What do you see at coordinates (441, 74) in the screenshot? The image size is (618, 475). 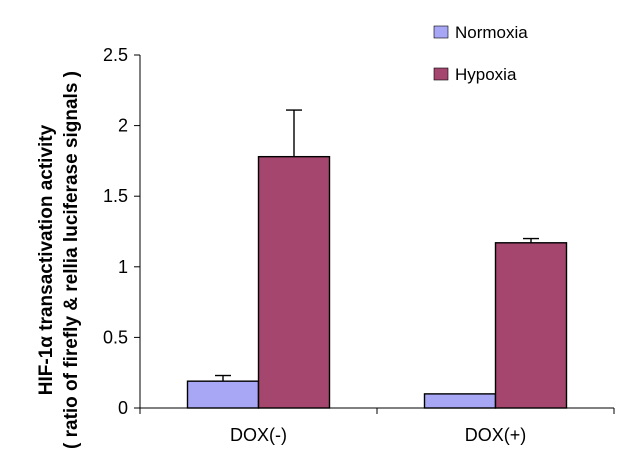 I see `legend-swatch-hypoxia` at bounding box center [441, 74].